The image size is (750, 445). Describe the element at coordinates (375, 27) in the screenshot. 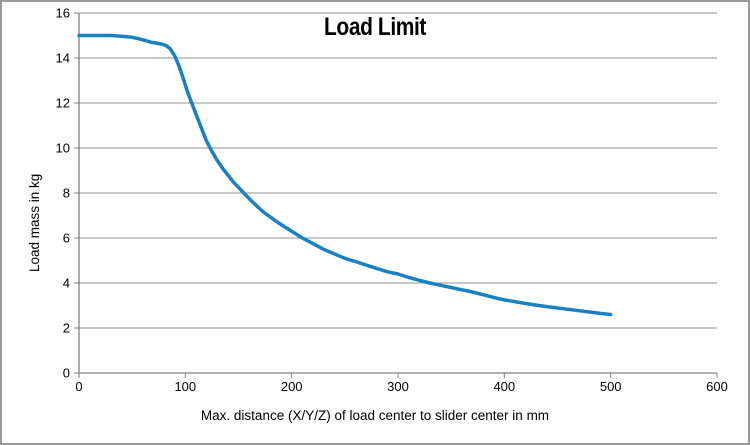

I see `chart-title: Load Limit` at that location.